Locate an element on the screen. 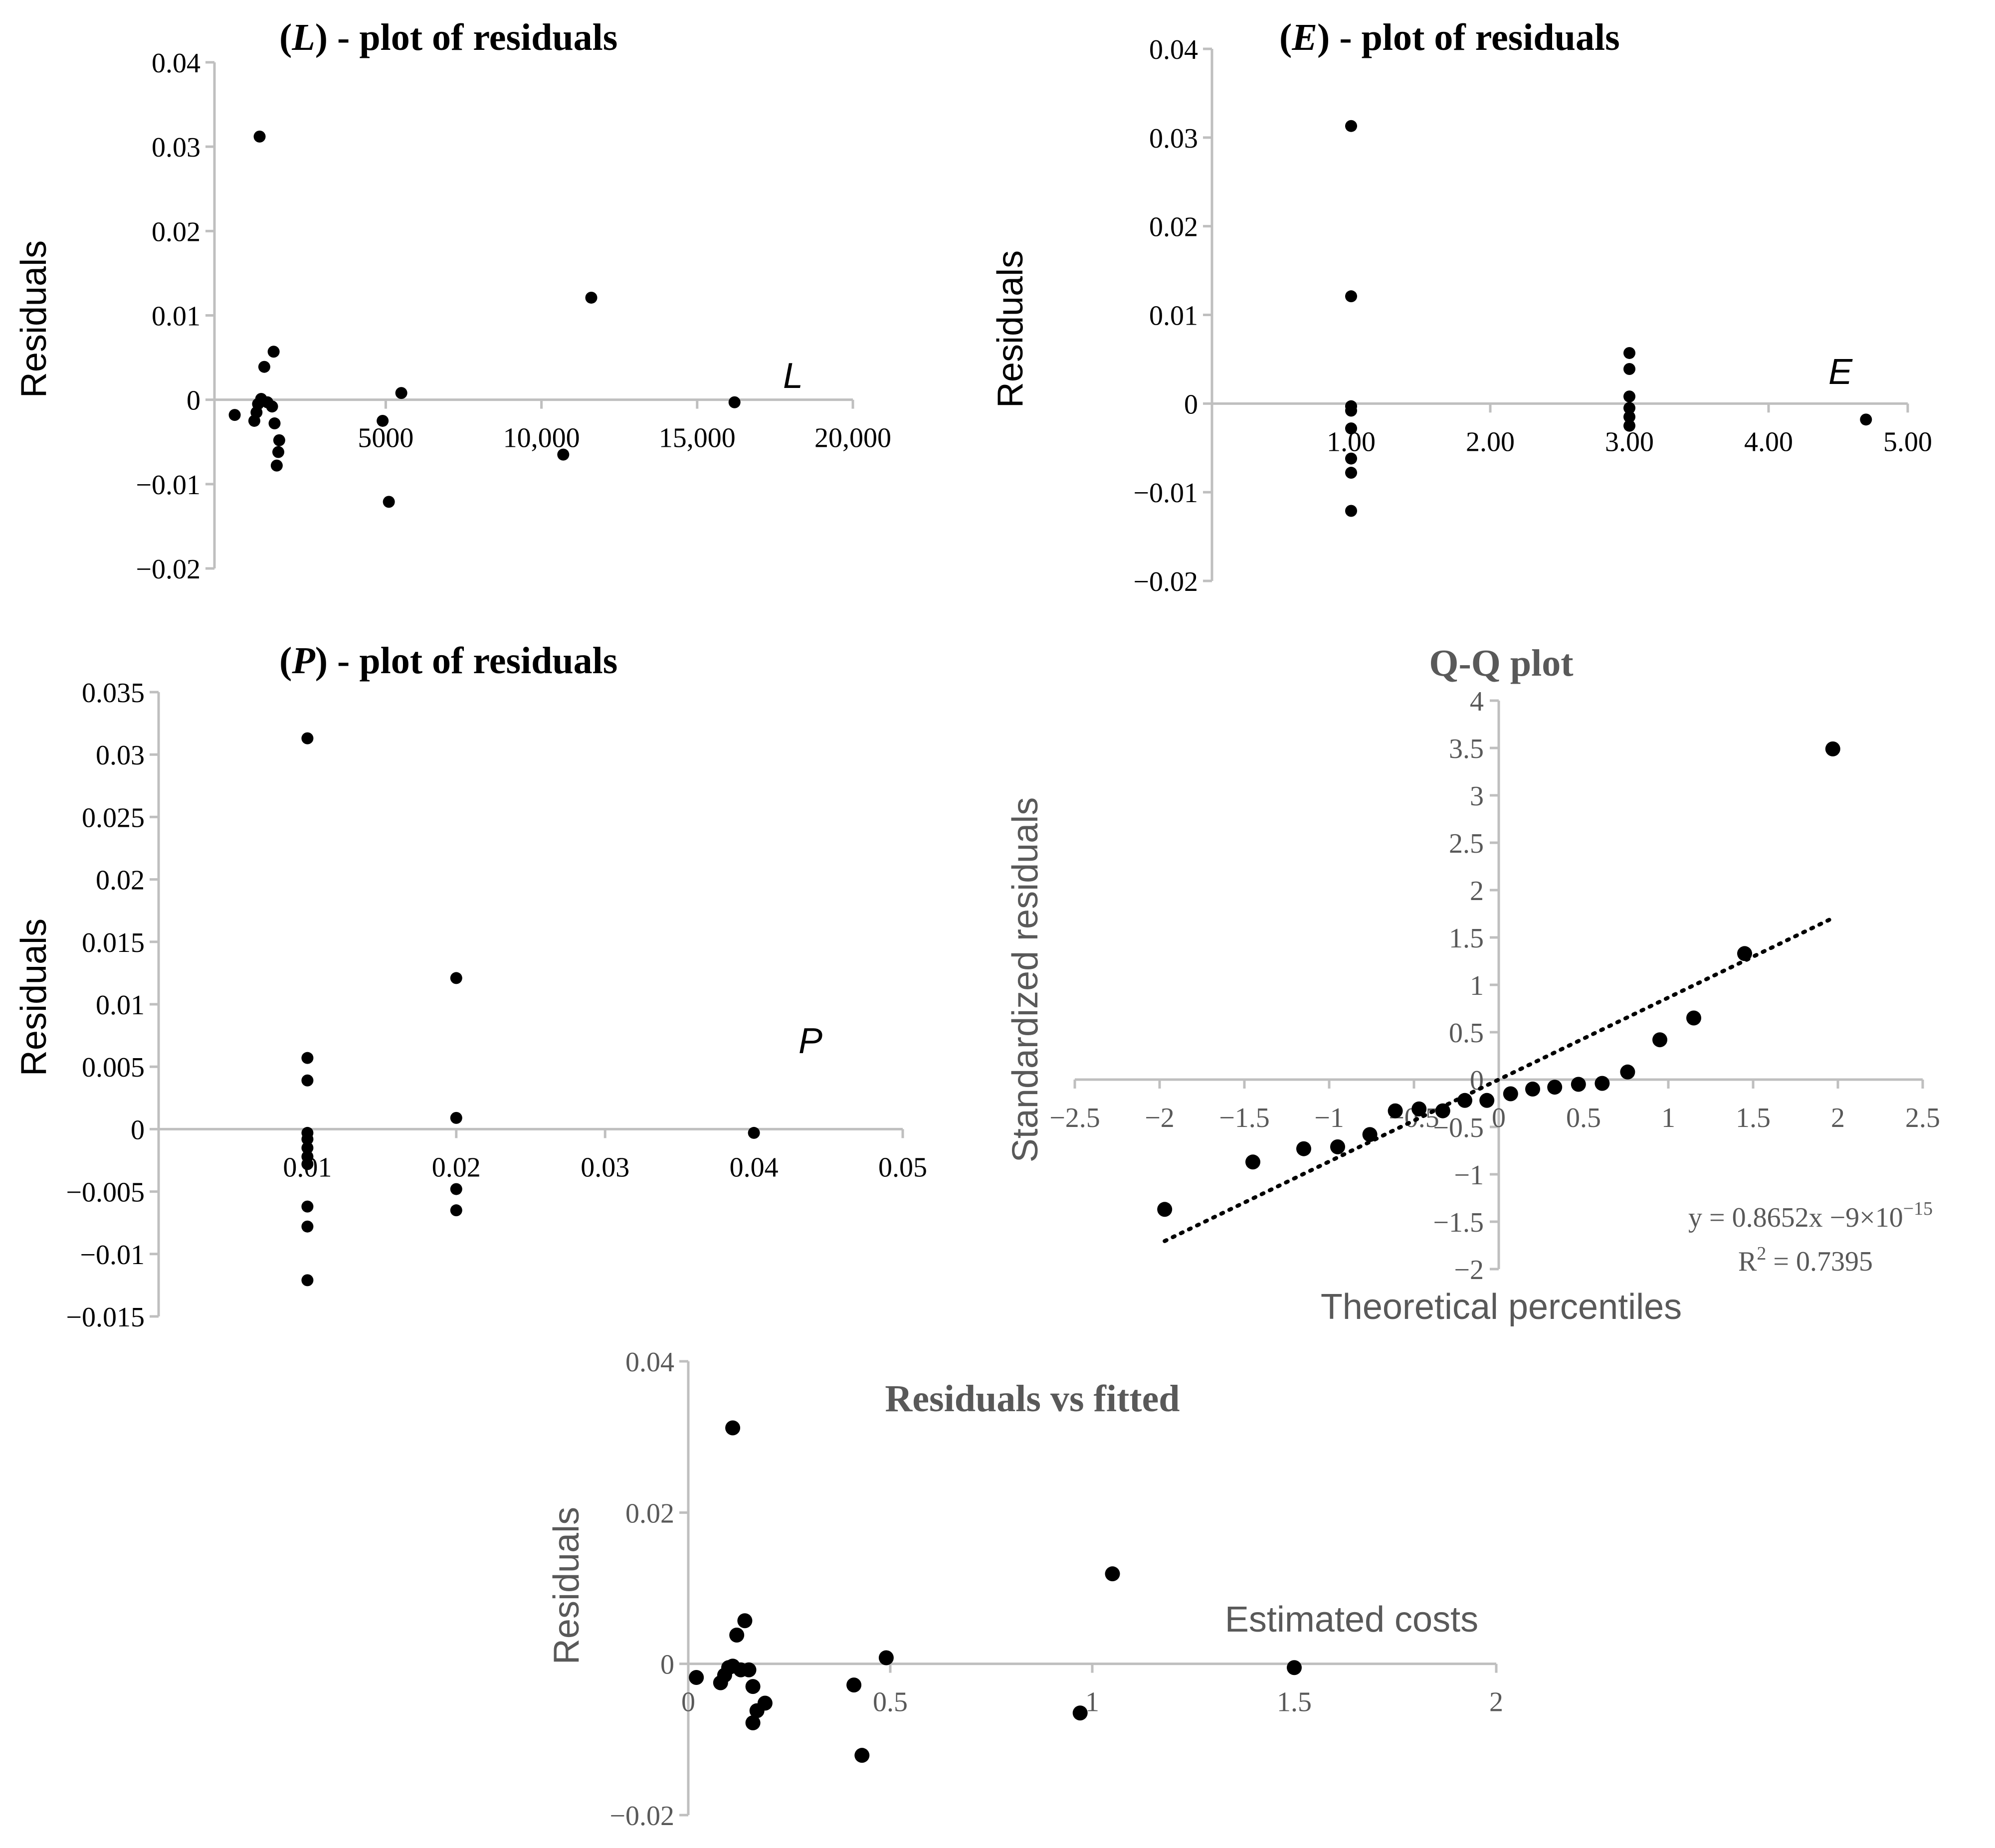  chart-title: (P) - plot of residuals is located at coordinates (448, 661).